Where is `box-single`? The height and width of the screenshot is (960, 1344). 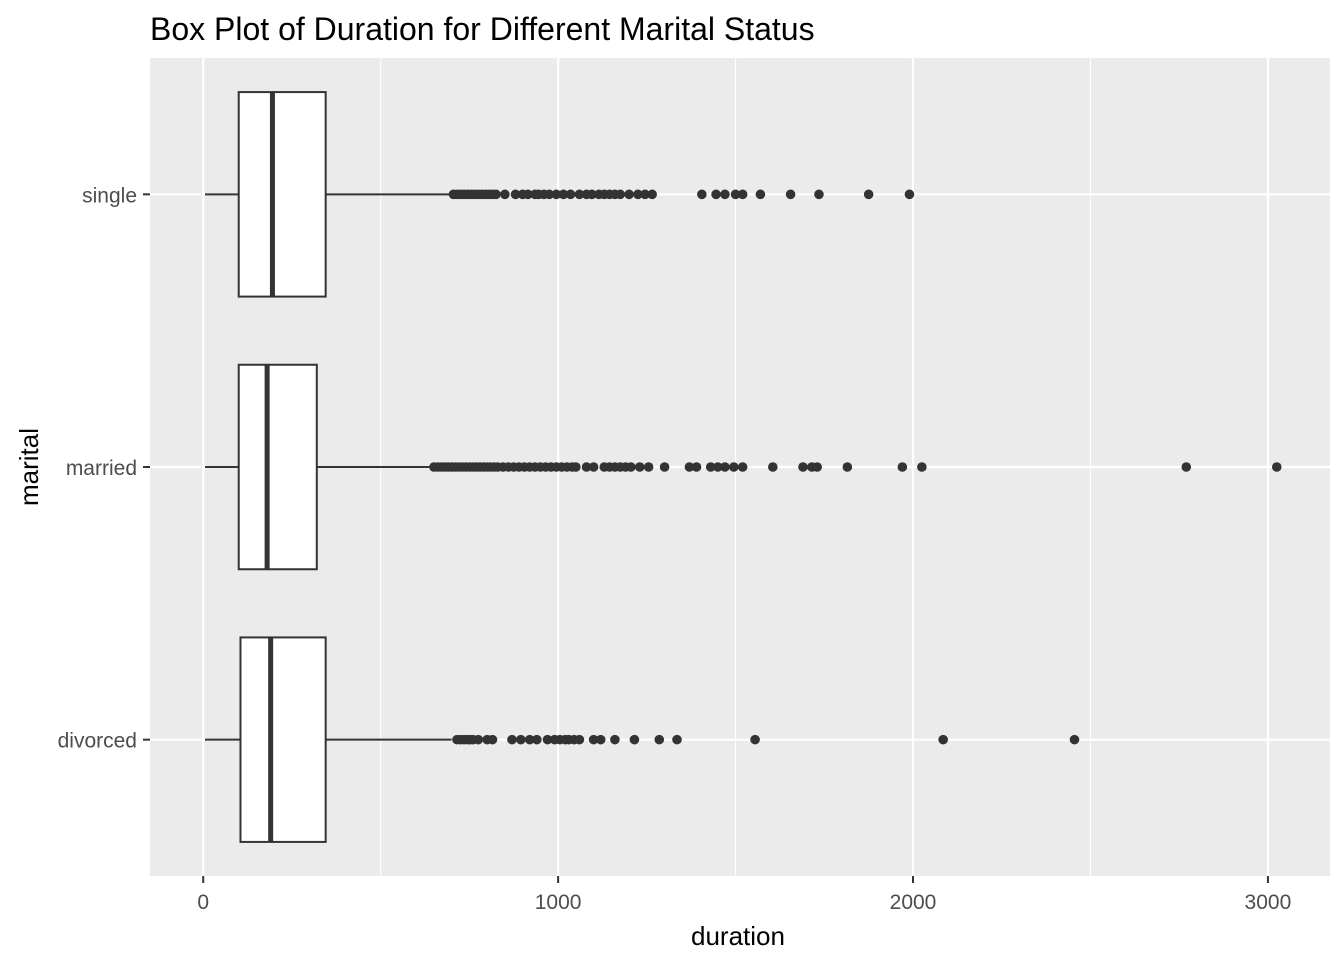
box-single is located at coordinates (560, 194).